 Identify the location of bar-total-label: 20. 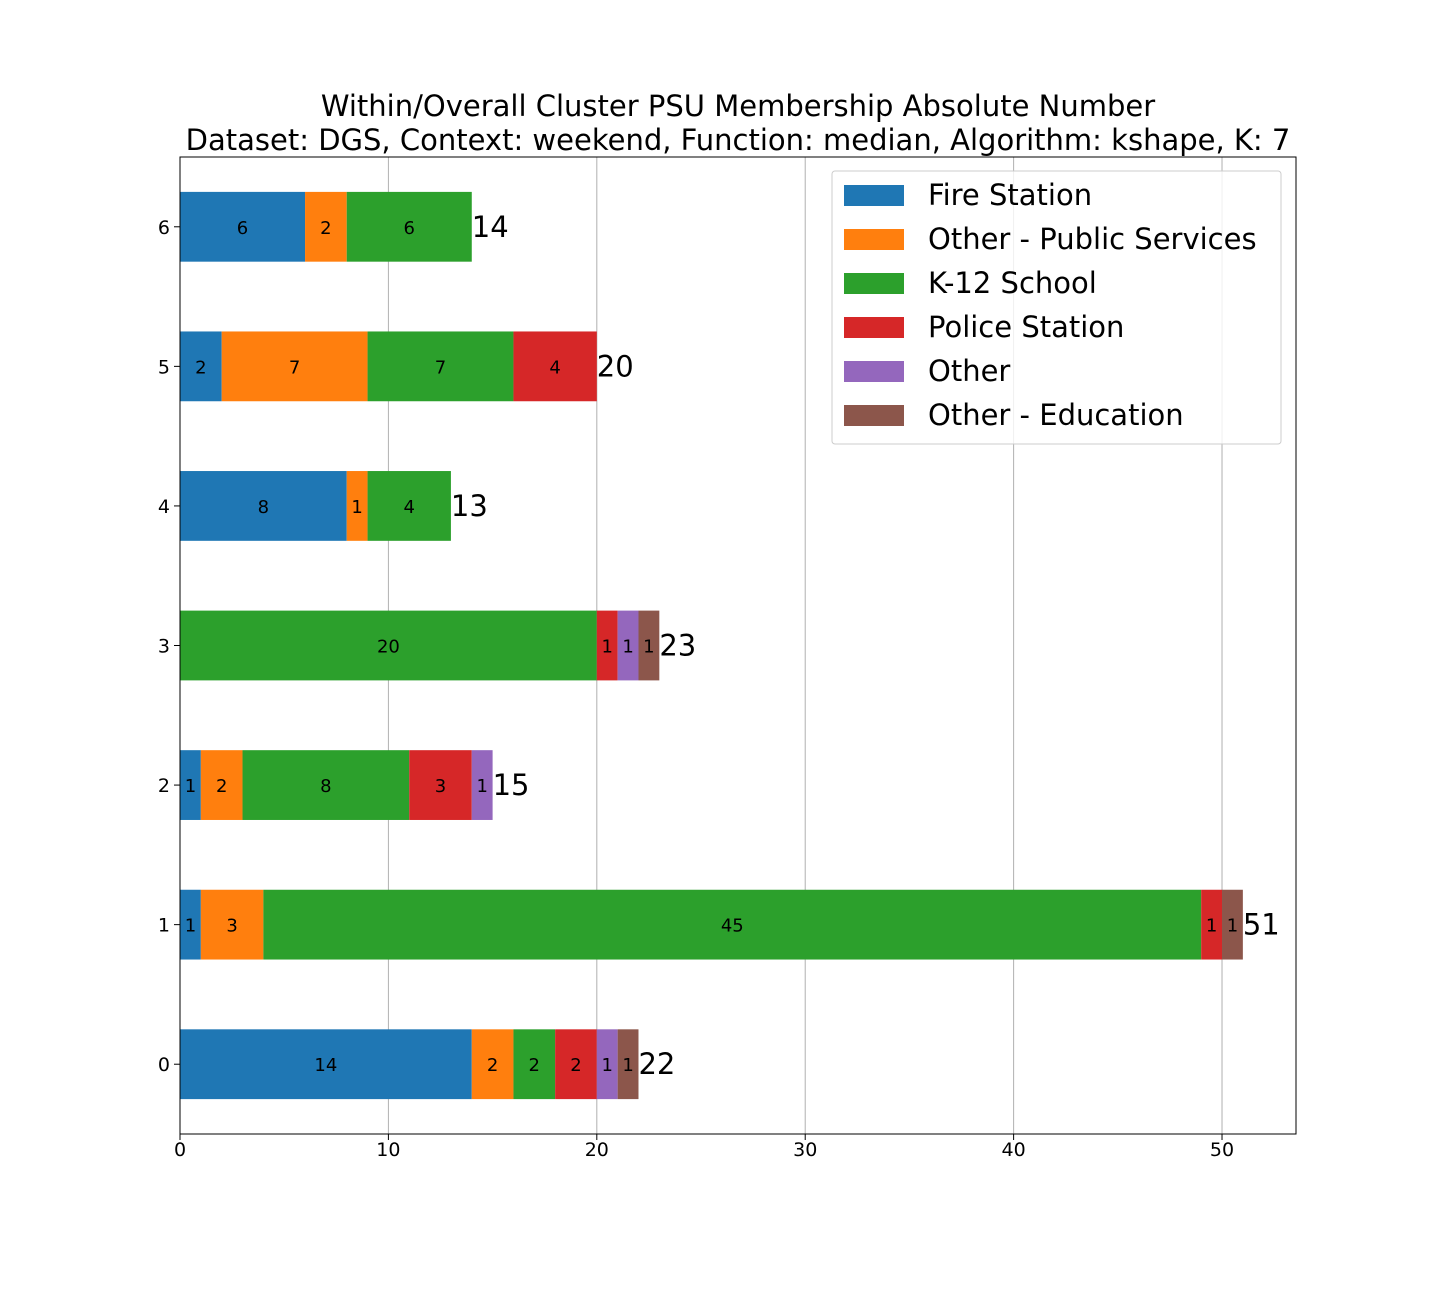
(615, 366).